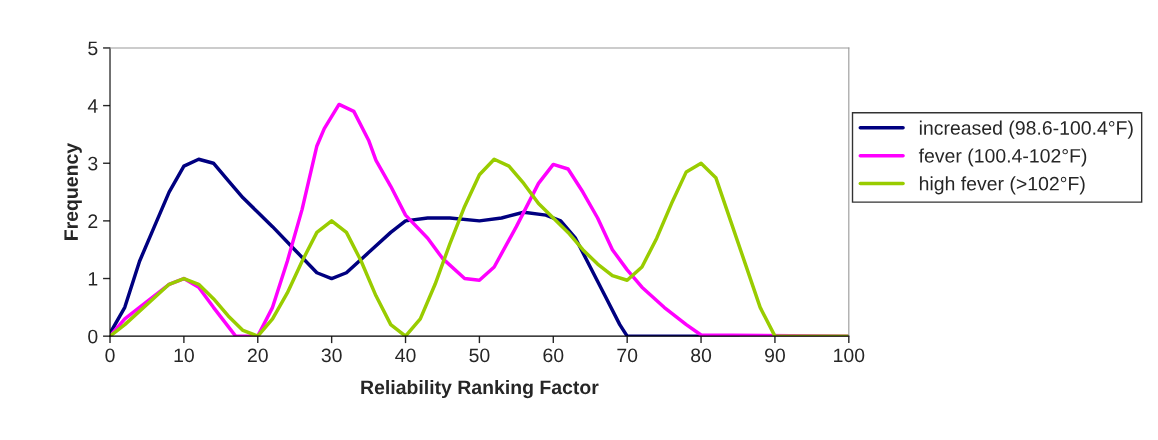 This screenshot has width=1158, height=440. Describe the element at coordinates (93, 336) in the screenshot. I see `y-tick-label: 0` at that location.